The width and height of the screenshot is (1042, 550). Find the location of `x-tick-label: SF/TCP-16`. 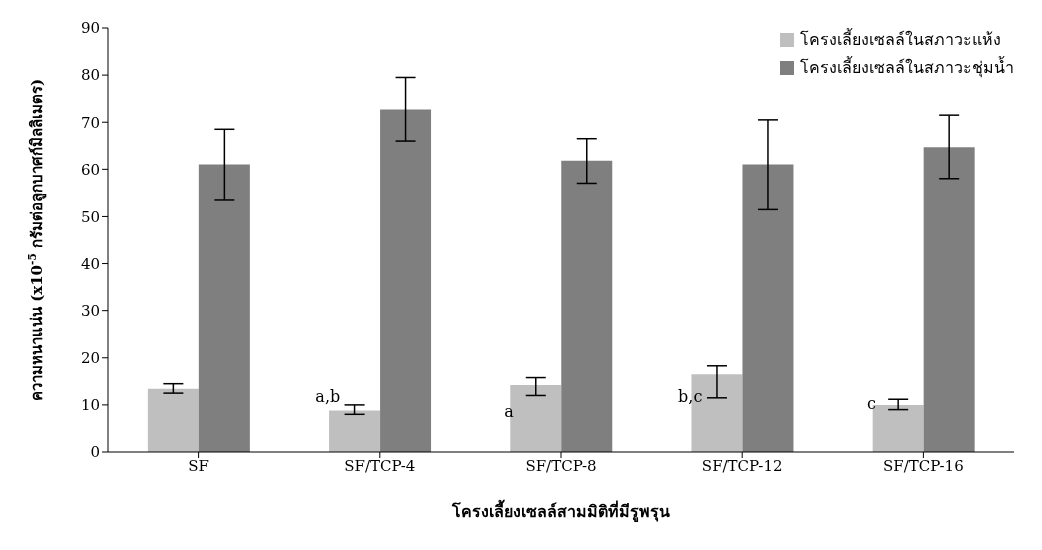

x-tick-label: SF/TCP-16 is located at coordinates (923, 465).